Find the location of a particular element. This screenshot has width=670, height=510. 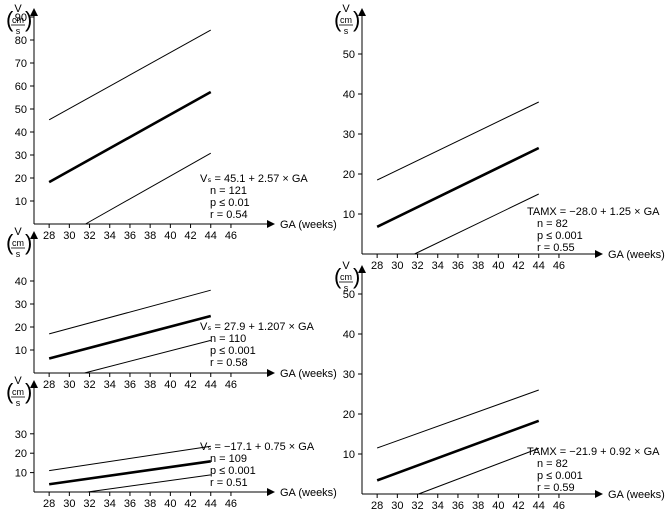

annotation-line: r = 0.54 is located at coordinates (229, 215).